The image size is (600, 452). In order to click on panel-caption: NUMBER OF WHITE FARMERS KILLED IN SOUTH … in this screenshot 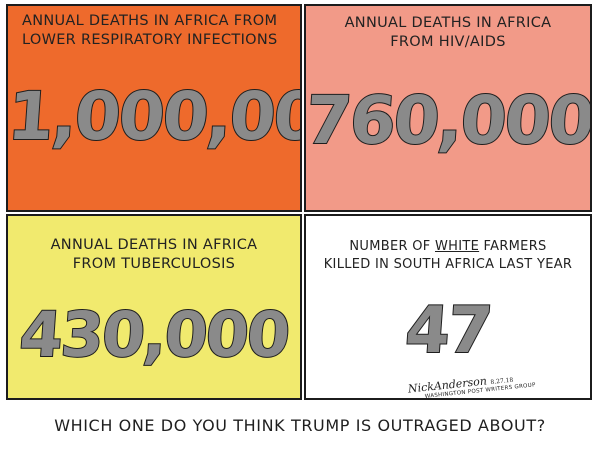, I will do `click(448, 256)`.